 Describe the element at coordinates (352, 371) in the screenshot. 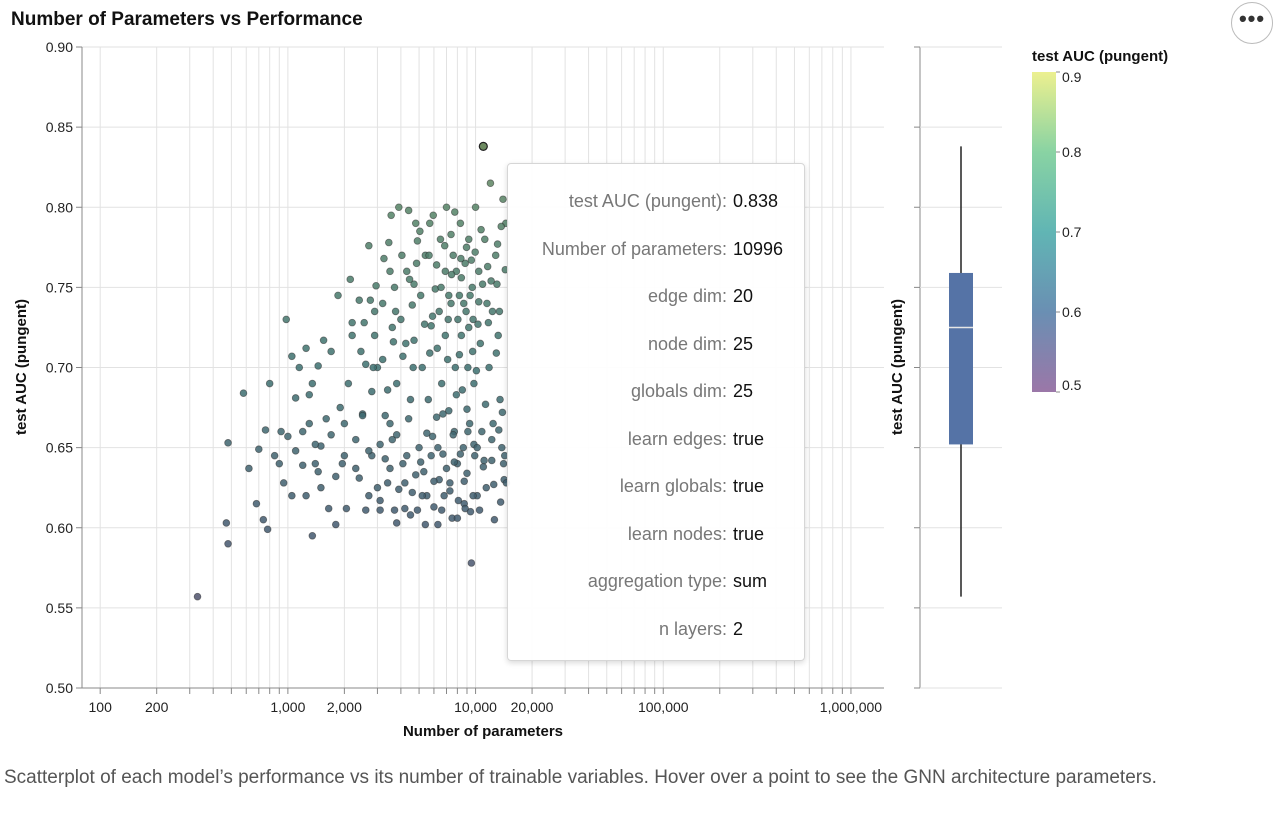

I see `data-points` at that location.